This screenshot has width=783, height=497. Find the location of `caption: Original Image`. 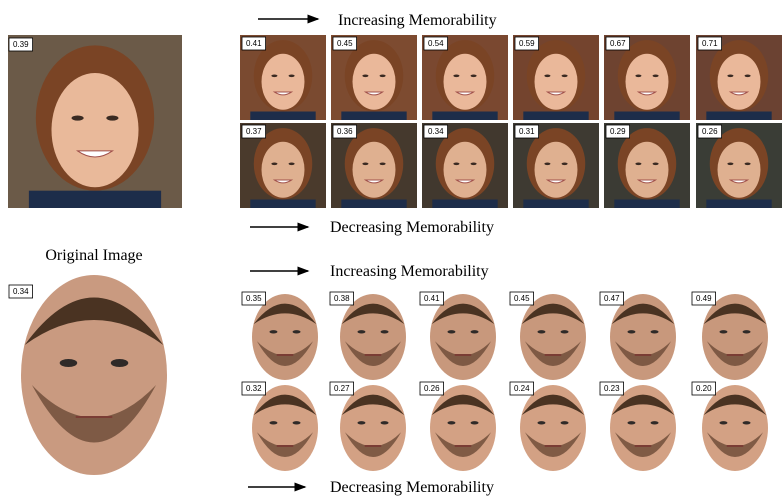

caption: Original Image is located at coordinates (93, 255).